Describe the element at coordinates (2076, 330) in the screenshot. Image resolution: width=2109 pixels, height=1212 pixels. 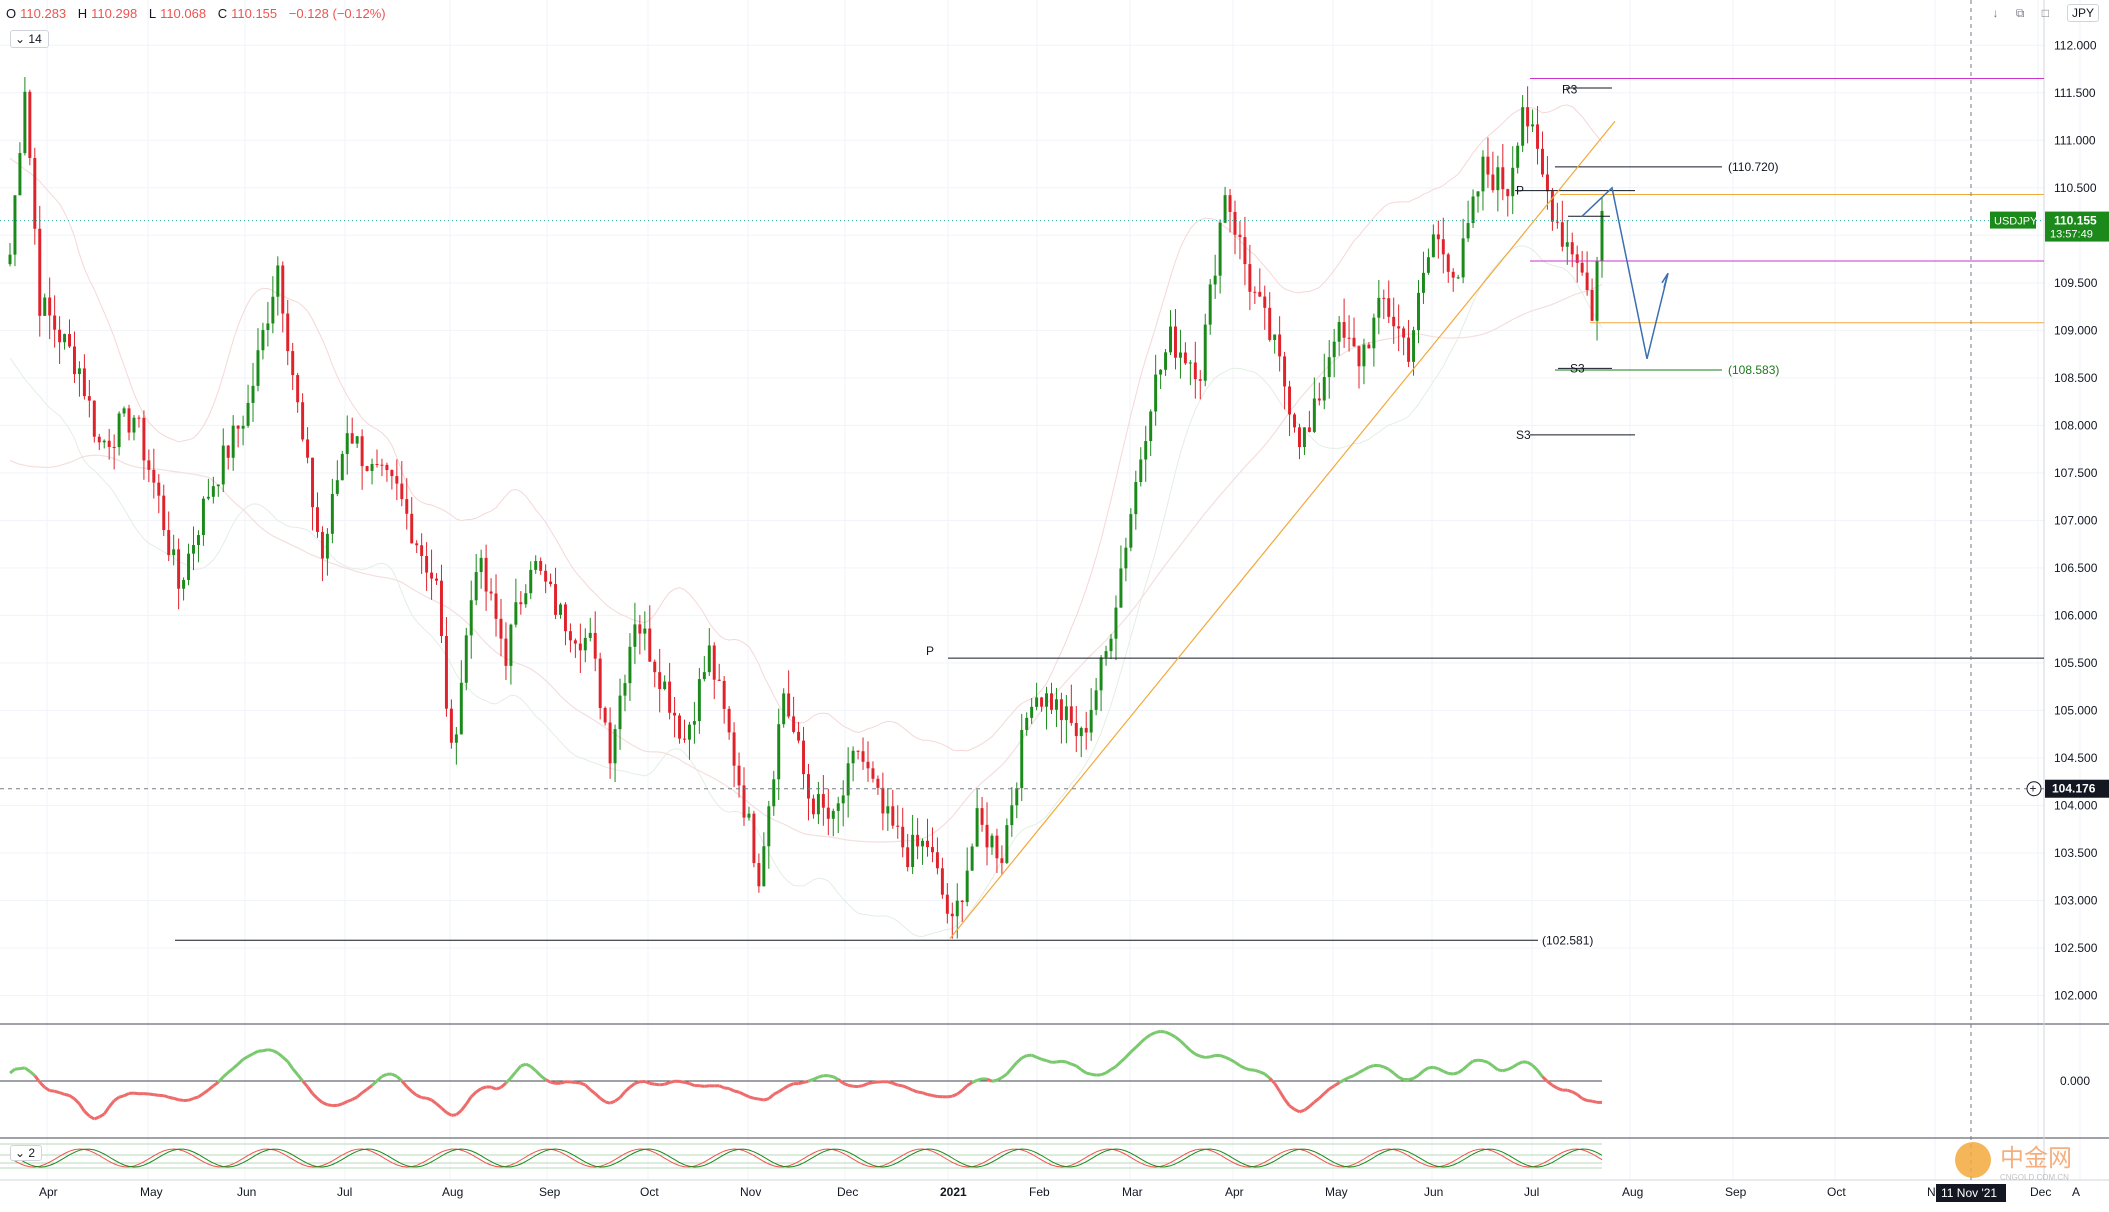
I see `price-tick-label: 109.000` at that location.